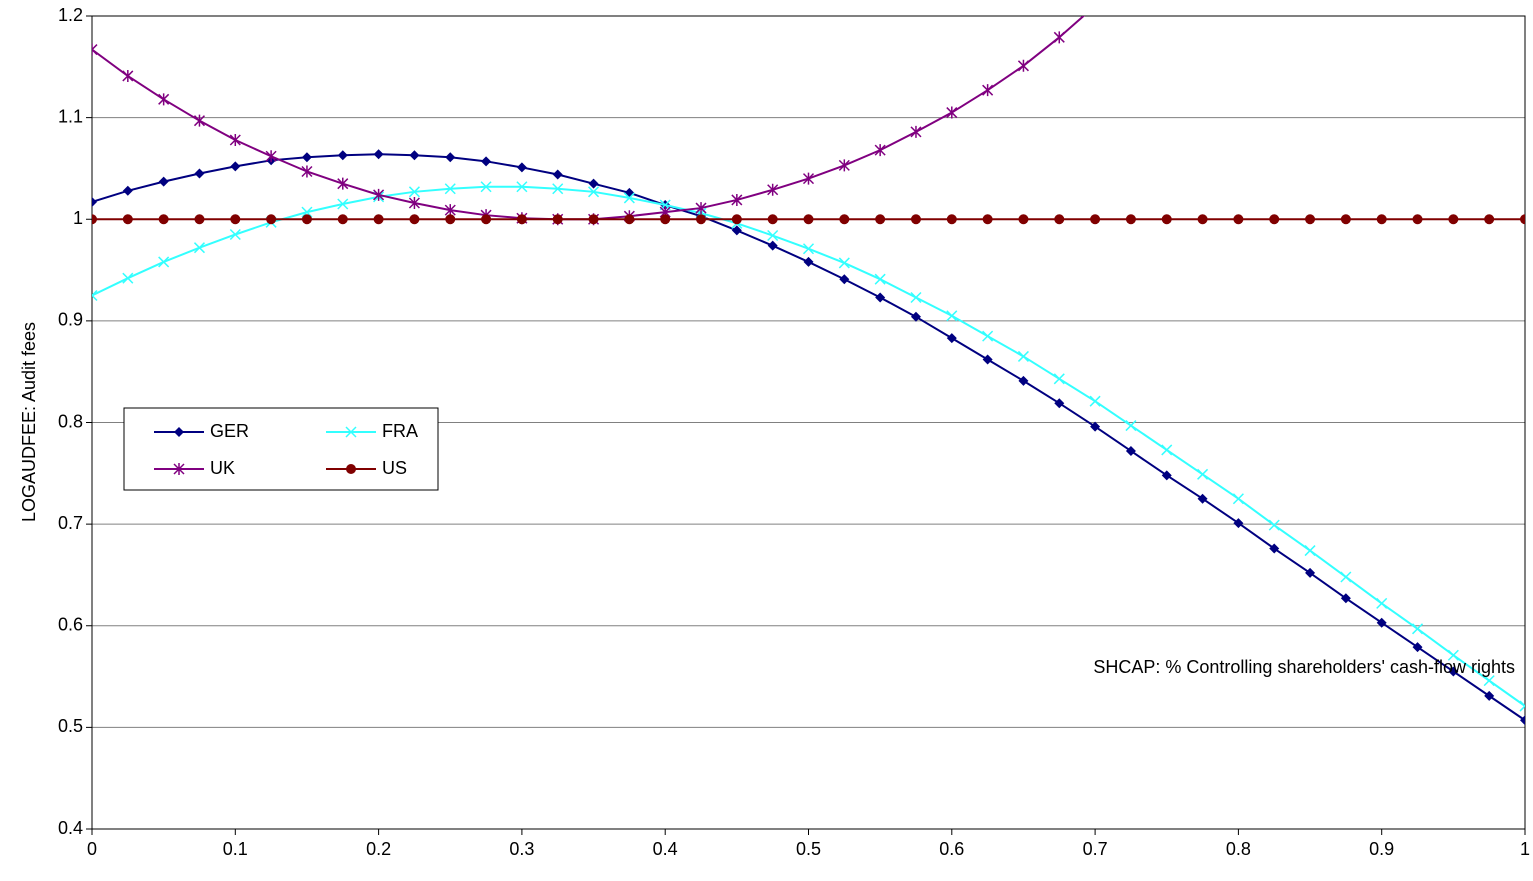 Image resolution: width=1533 pixels, height=881 pixels. I want to click on x-tick-label: 0.7, so click(1095, 849).